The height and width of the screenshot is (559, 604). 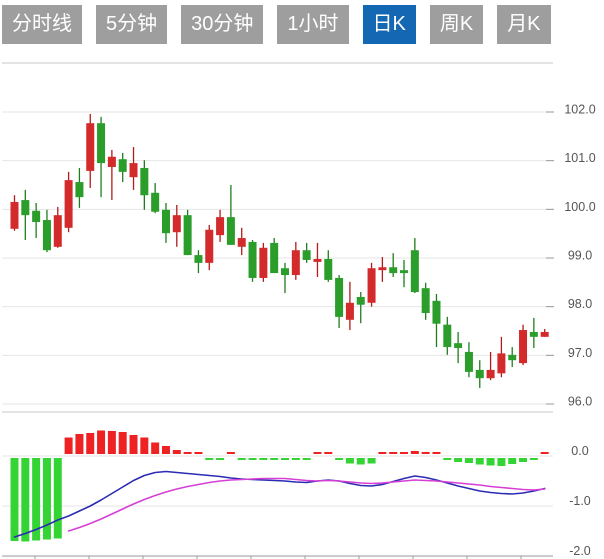 What do you see at coordinates (313, 24) in the screenshot?
I see `tab-1hour: 1小时` at bounding box center [313, 24].